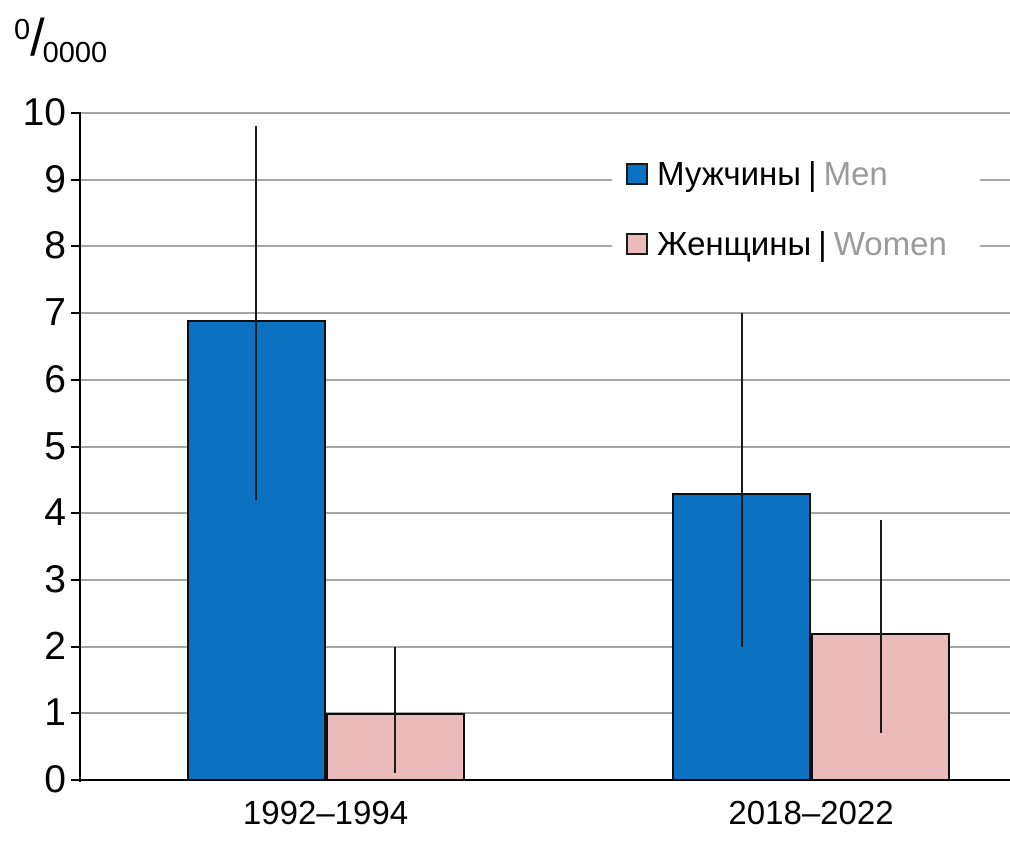 The height and width of the screenshot is (845, 1010). What do you see at coordinates (637, 174) in the screenshot?
I see `men-series-swatch-icon` at bounding box center [637, 174].